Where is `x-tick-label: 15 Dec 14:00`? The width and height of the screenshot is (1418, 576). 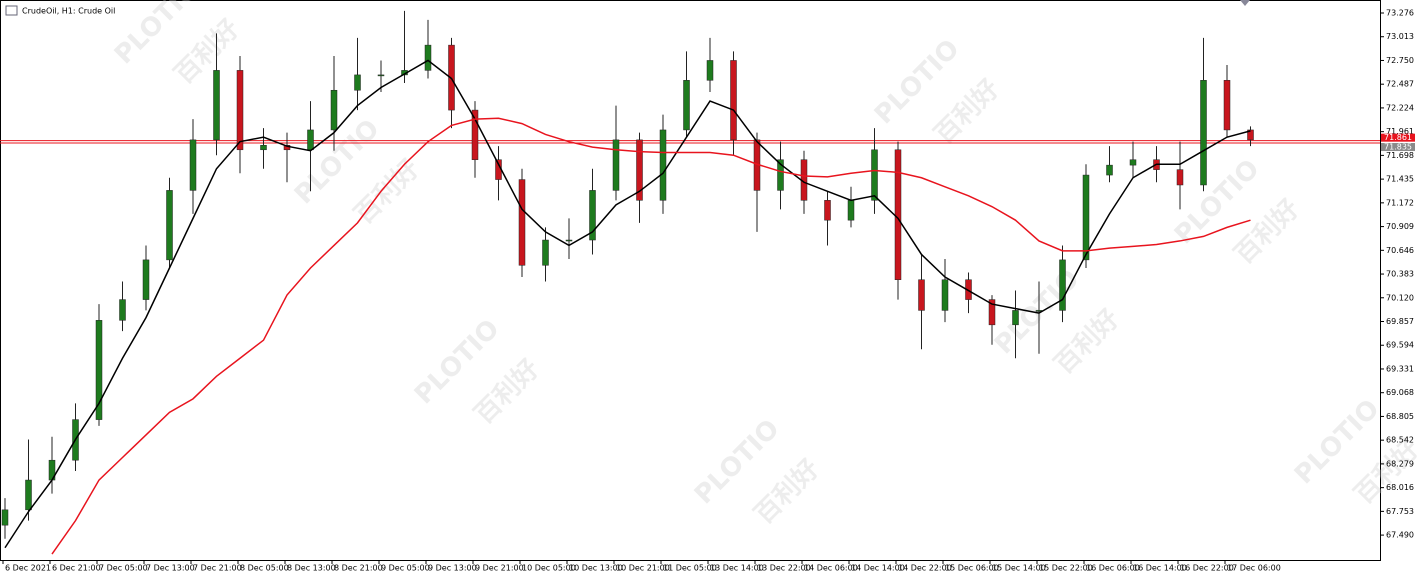
x-tick-label: 15 Dec 14:00 is located at coordinates (1019, 568).